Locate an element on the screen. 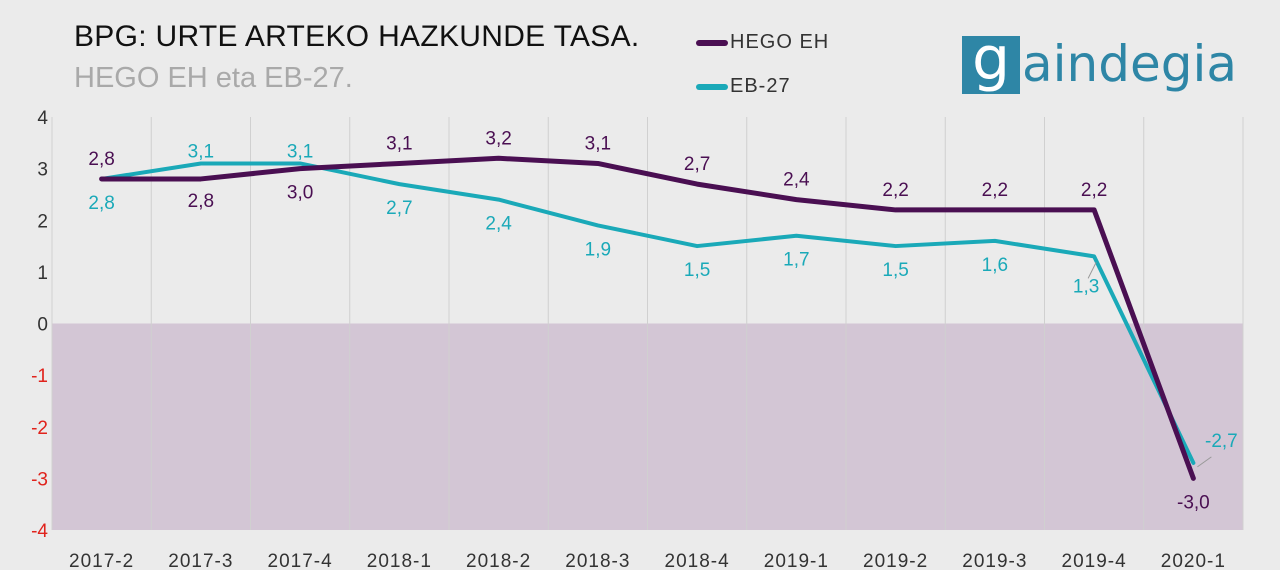 This screenshot has height=570, width=1280. y-tick-label: -1 is located at coordinates (39, 376).